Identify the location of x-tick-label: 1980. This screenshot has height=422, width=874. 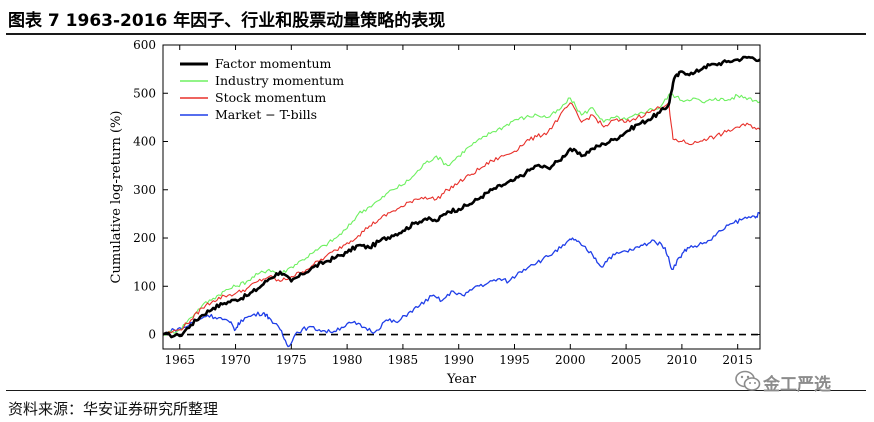
(347, 360).